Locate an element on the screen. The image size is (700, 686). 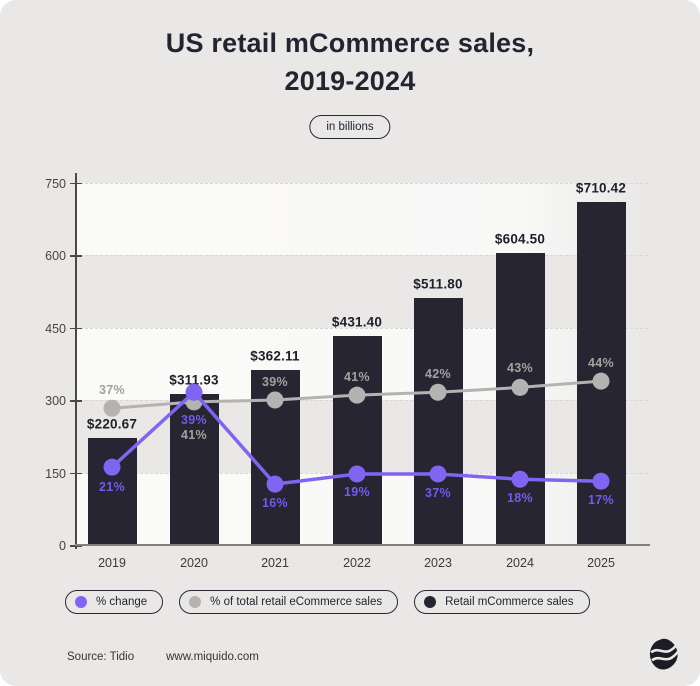
legend-dot-dark is located at coordinates (430, 602).